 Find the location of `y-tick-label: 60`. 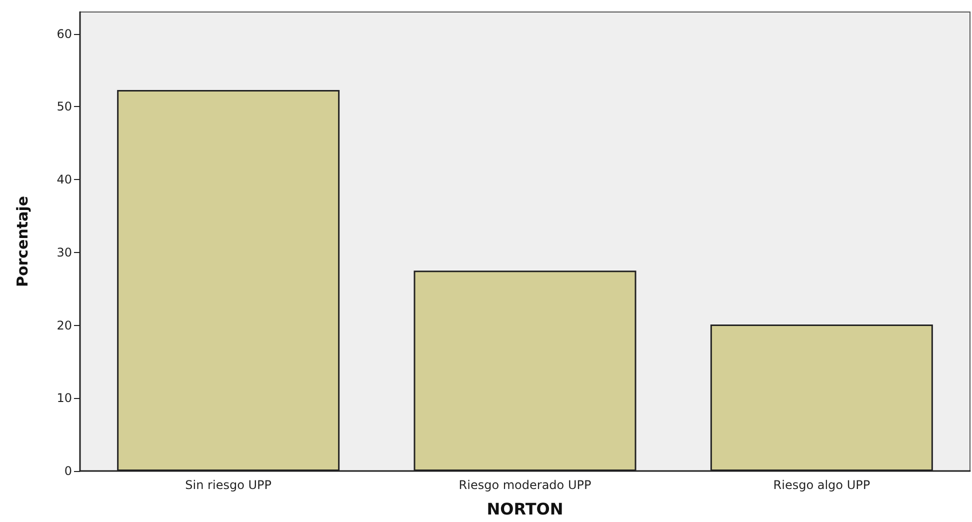

y-tick-label: 60 is located at coordinates (64, 33).